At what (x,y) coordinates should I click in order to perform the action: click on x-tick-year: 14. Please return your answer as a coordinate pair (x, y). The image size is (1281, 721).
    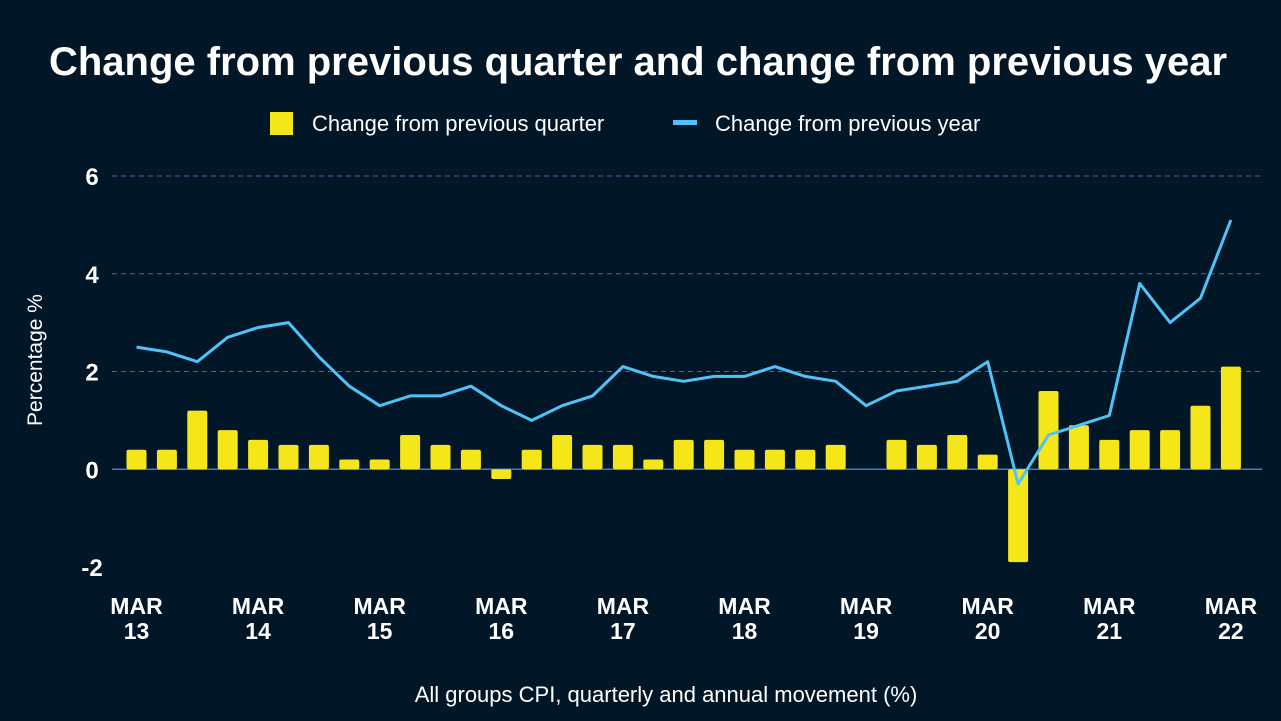
    Looking at the image, I should click on (258, 631).